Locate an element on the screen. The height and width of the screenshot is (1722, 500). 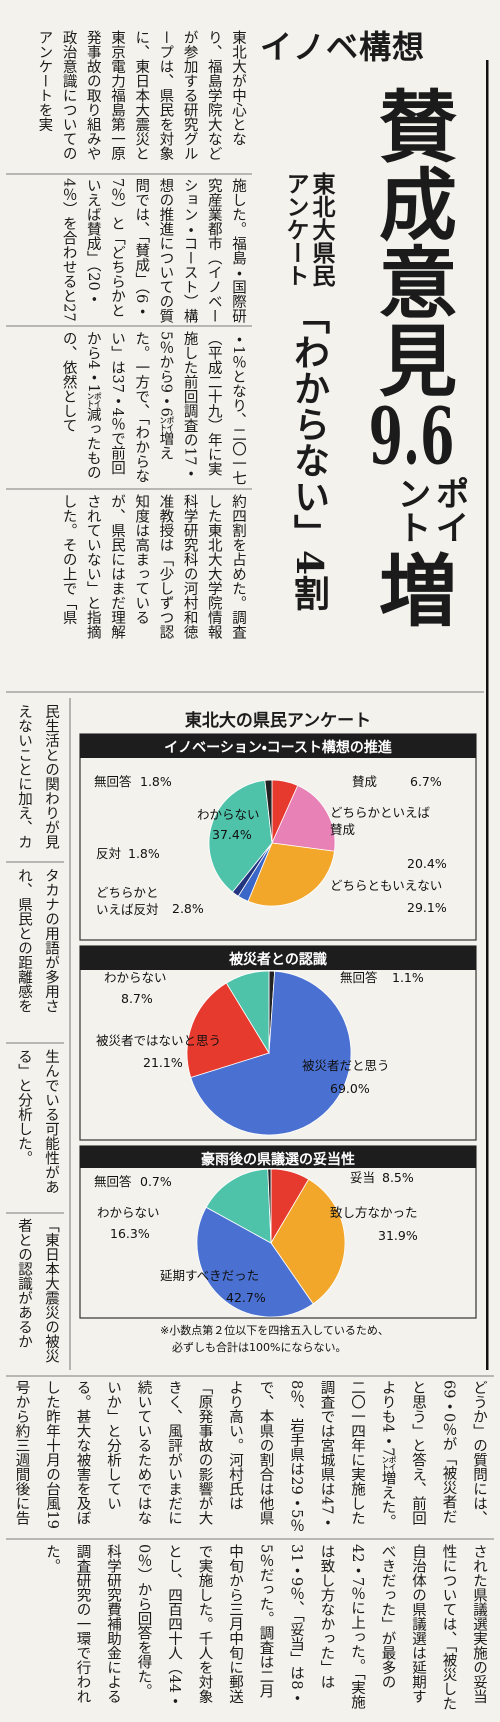
article-text: 民生活との関わりが見えないことに加え、カ is located at coordinates (37, 776).